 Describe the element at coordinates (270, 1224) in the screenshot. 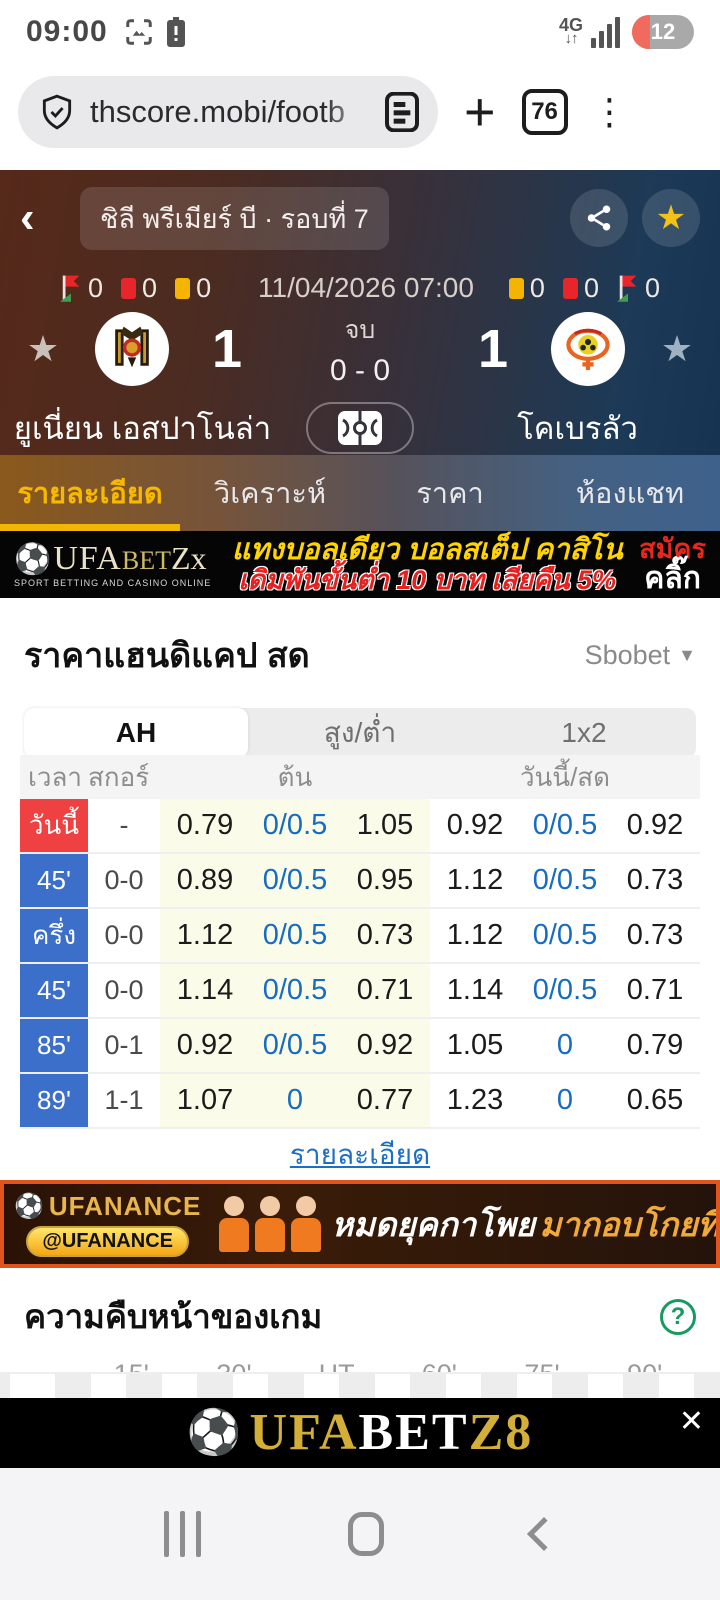

I see `presenters-image` at that location.